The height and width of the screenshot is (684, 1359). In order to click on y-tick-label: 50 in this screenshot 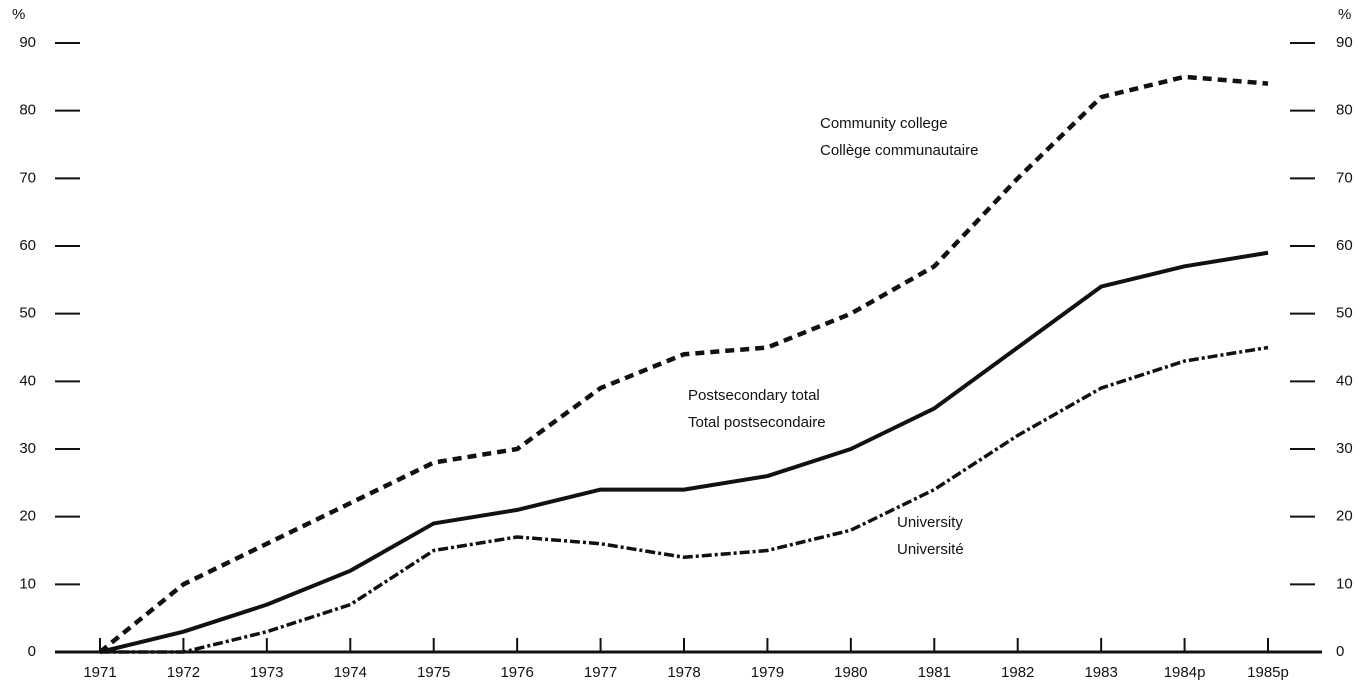, I will do `click(27, 313)`.